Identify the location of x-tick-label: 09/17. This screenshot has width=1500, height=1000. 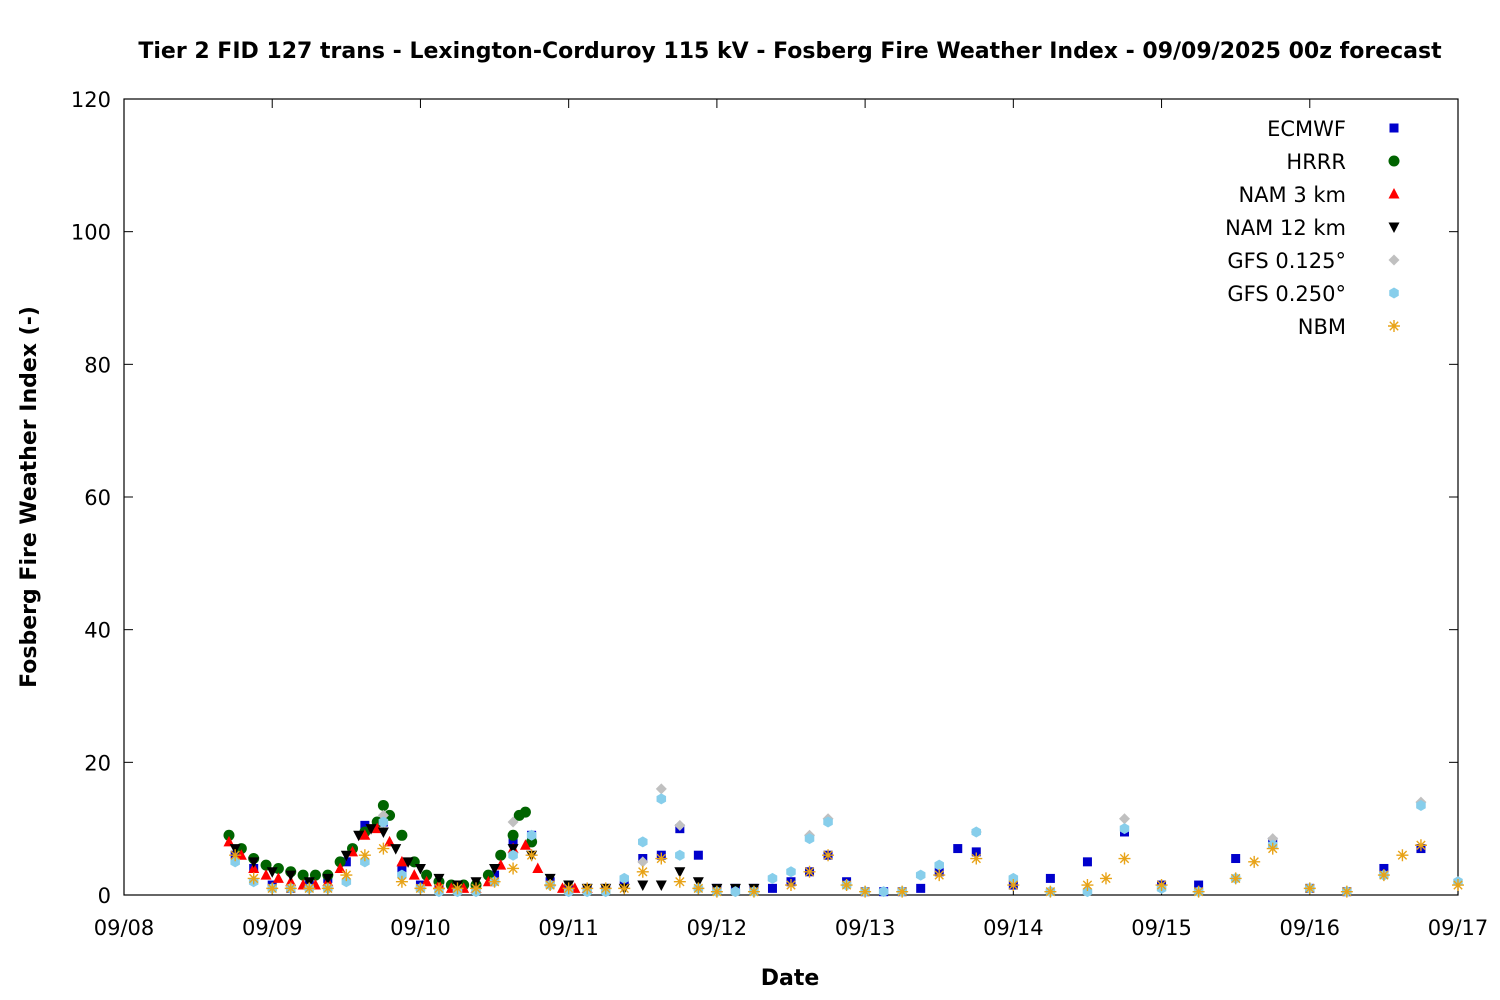
(1458, 928).